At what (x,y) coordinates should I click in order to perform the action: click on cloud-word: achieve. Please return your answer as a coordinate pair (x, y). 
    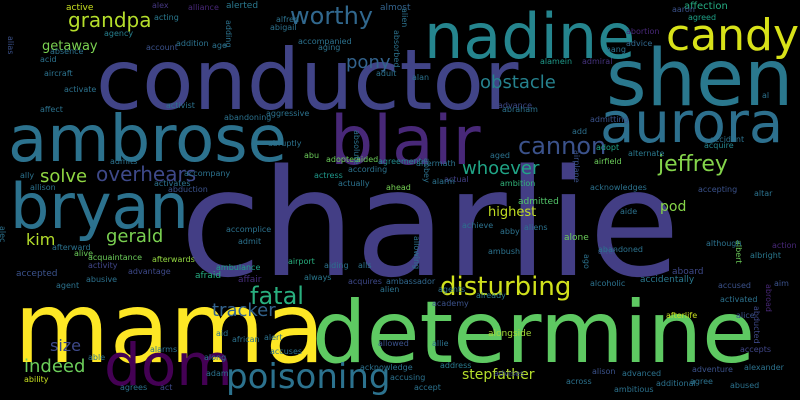
    Looking at the image, I should click on (478, 225).